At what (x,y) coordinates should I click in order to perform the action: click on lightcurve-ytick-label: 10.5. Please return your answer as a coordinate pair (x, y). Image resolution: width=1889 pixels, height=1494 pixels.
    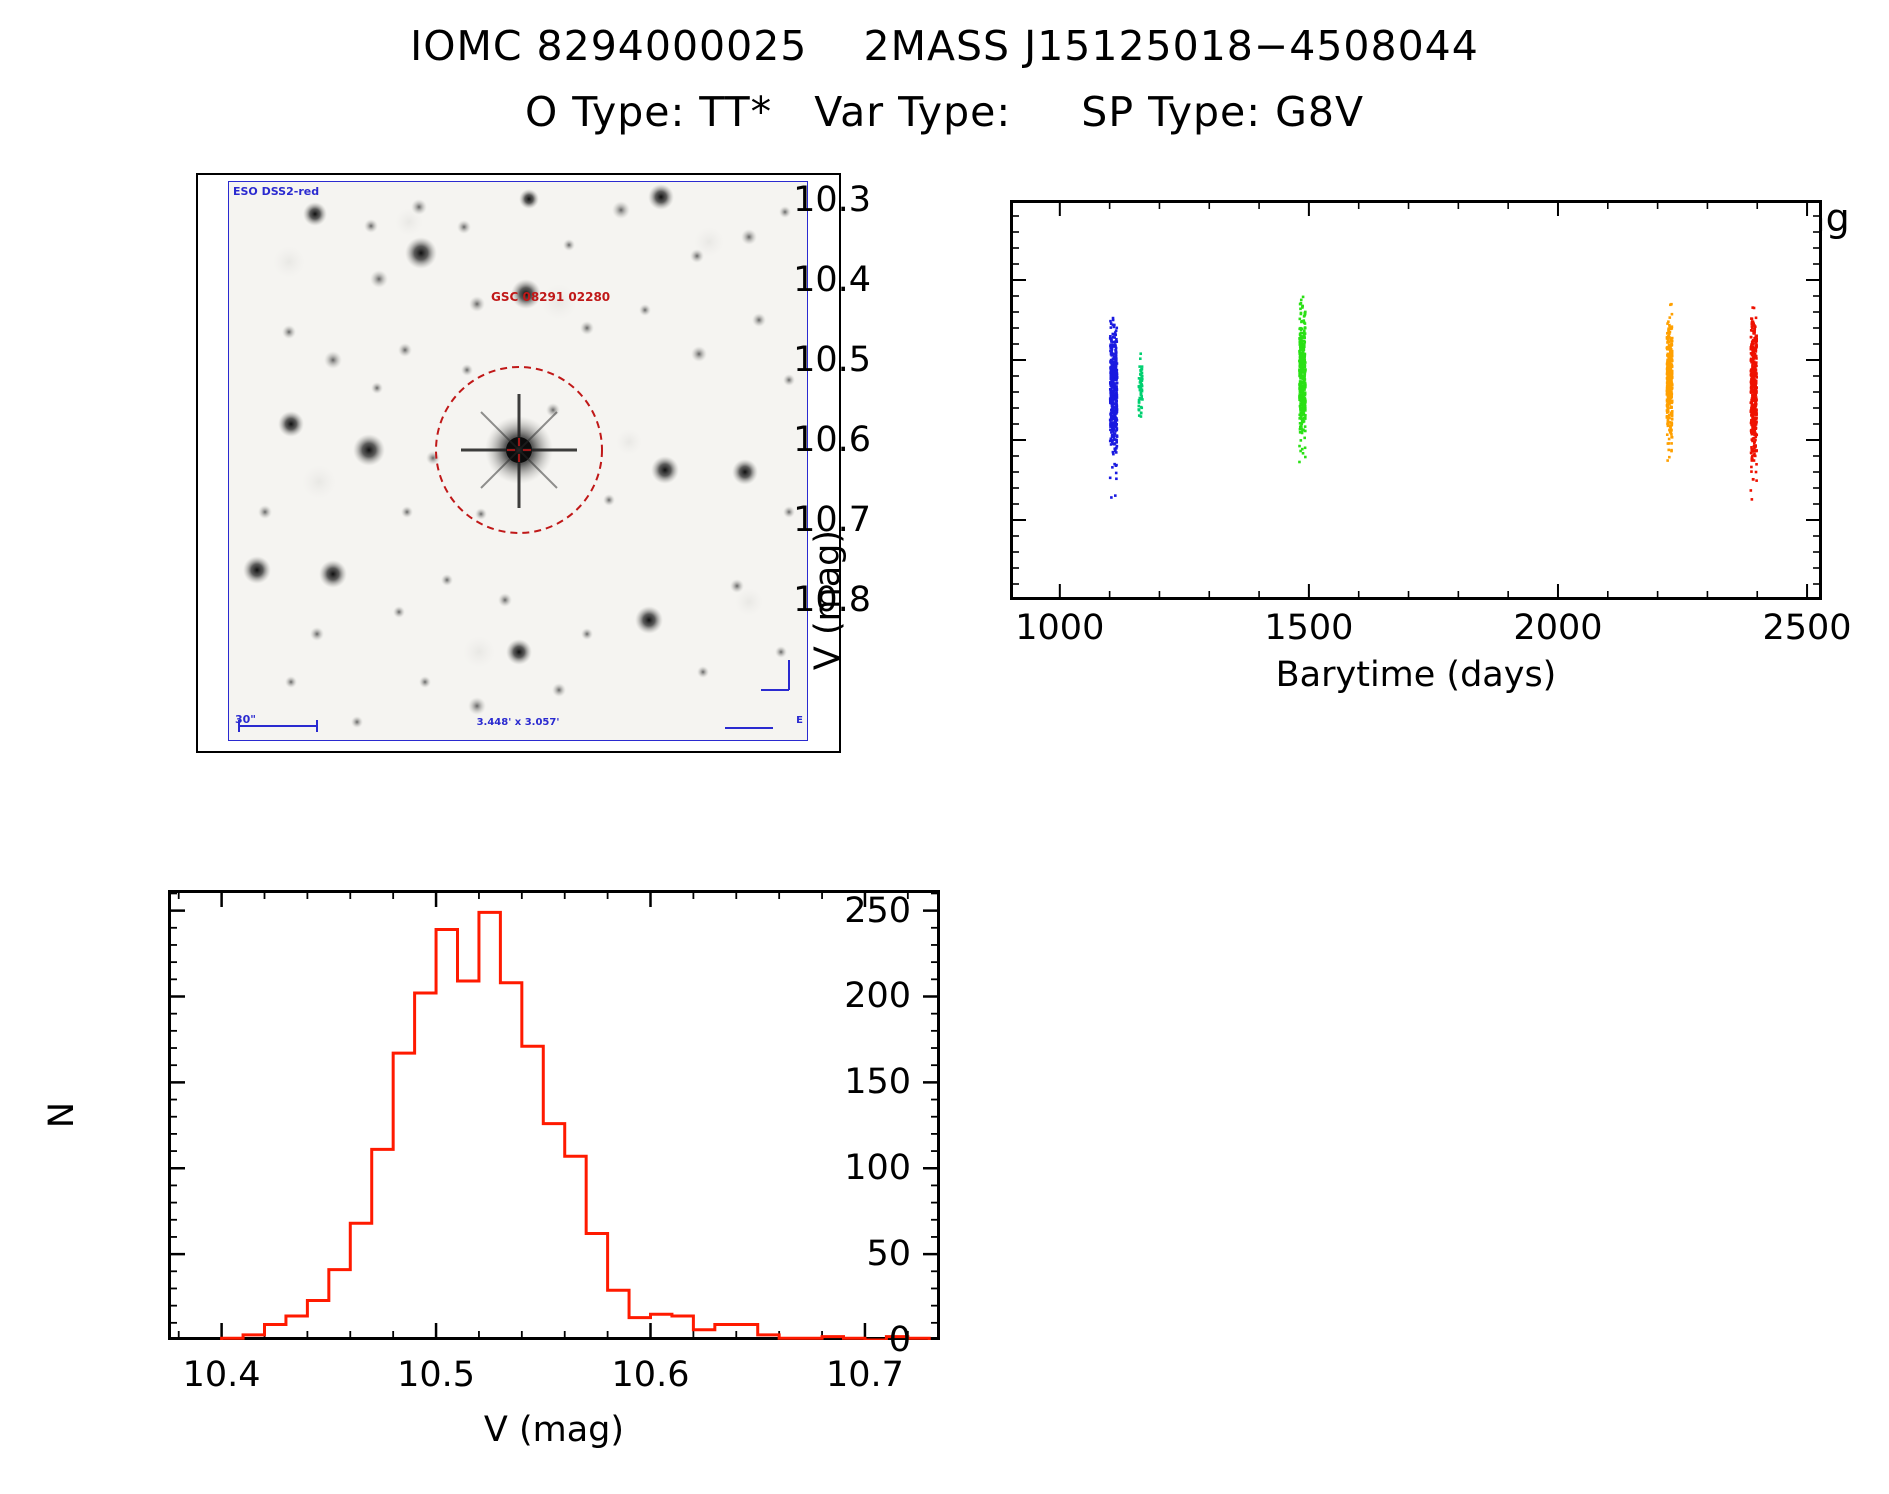
    Looking at the image, I should click on (832, 360).